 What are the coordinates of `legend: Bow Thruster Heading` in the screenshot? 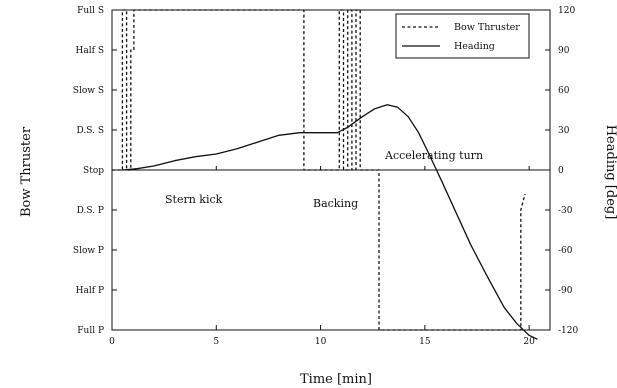 It's located at (462, 36).